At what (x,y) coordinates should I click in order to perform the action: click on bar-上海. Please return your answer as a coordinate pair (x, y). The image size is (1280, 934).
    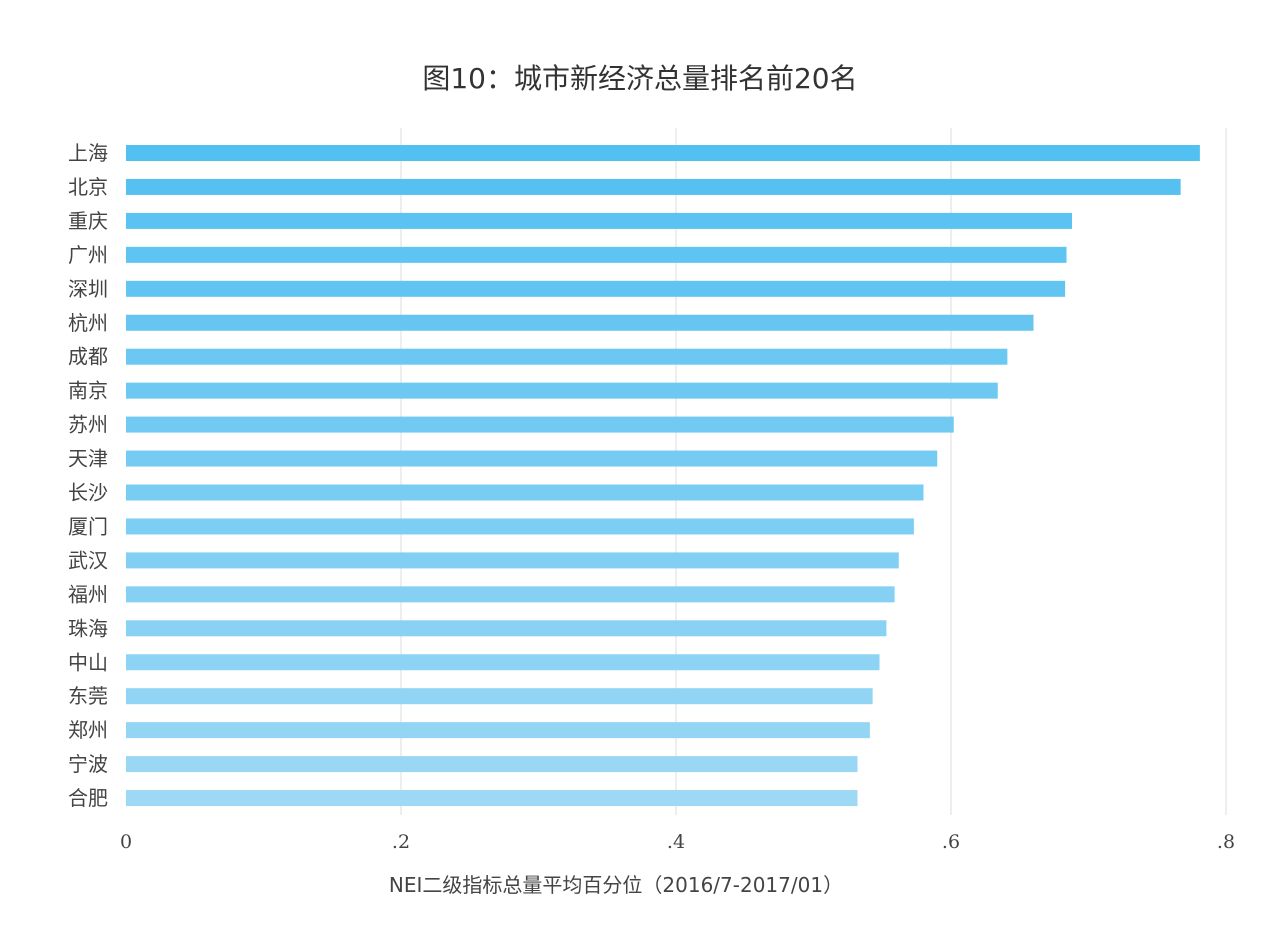
    Looking at the image, I should click on (663, 153).